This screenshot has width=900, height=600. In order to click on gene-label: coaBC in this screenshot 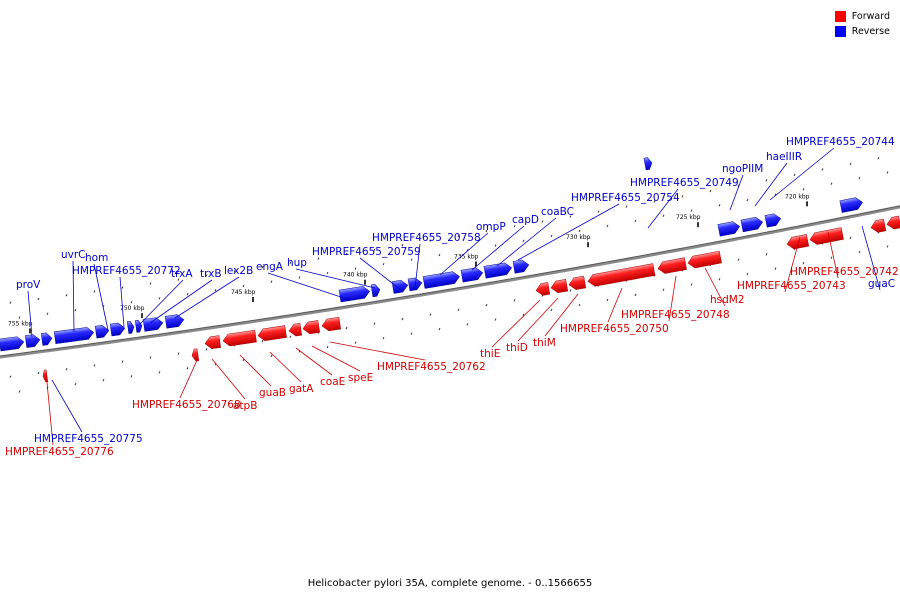, I will do `click(557, 212)`.